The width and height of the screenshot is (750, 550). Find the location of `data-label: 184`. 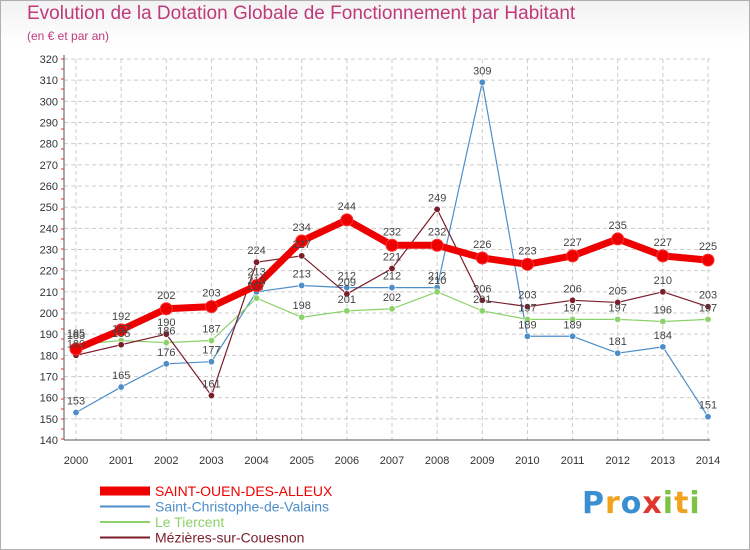

data-label: 184 is located at coordinates (663, 336).